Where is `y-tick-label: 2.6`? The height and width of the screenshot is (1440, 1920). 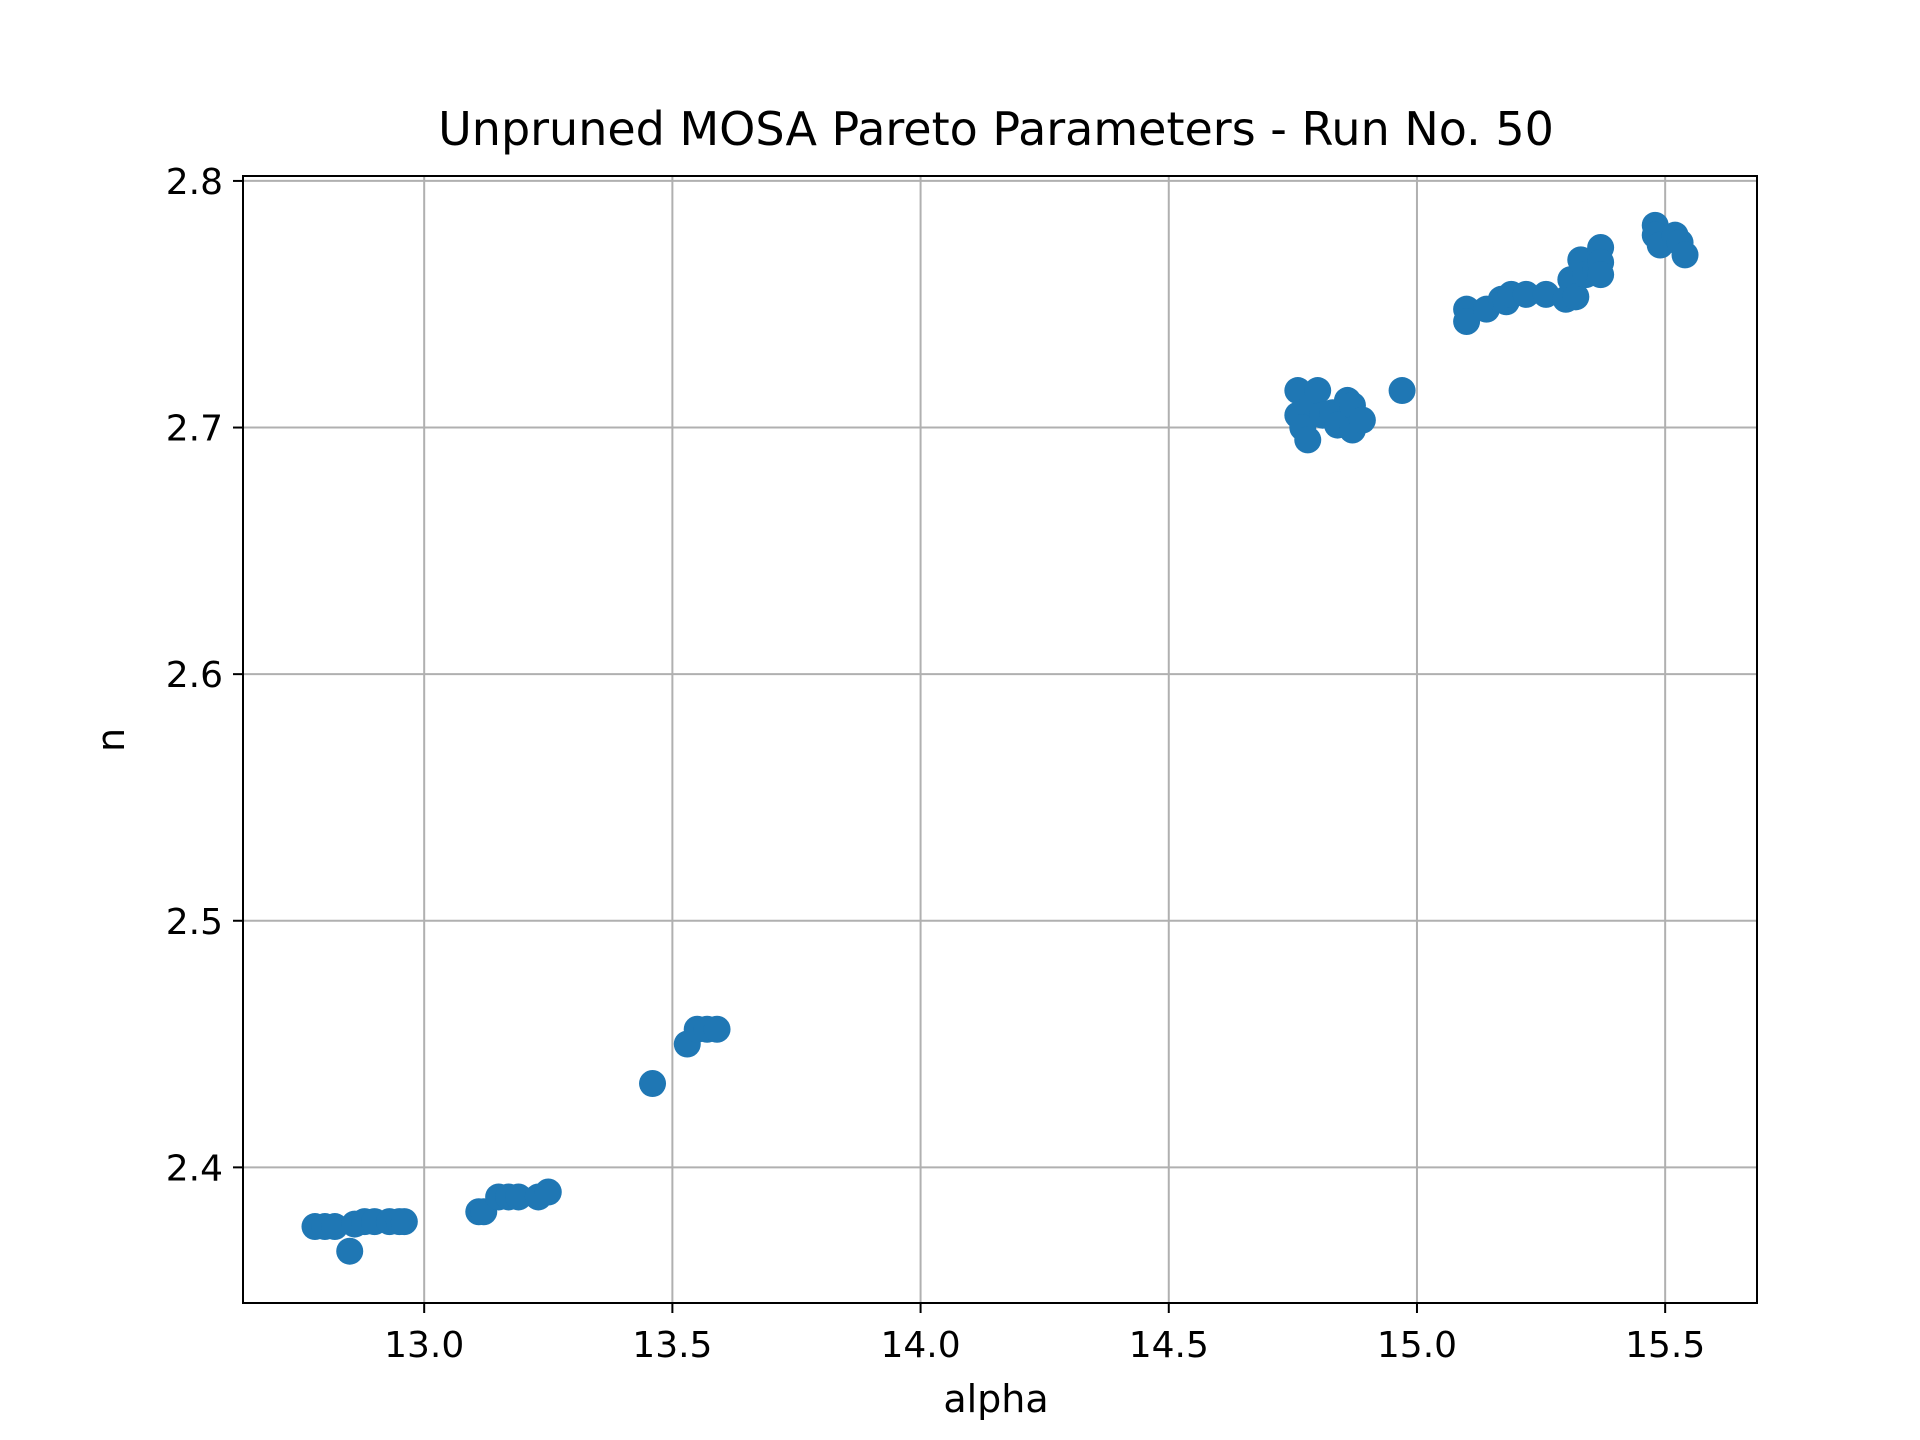 y-tick-label: 2.6 is located at coordinates (194, 675).